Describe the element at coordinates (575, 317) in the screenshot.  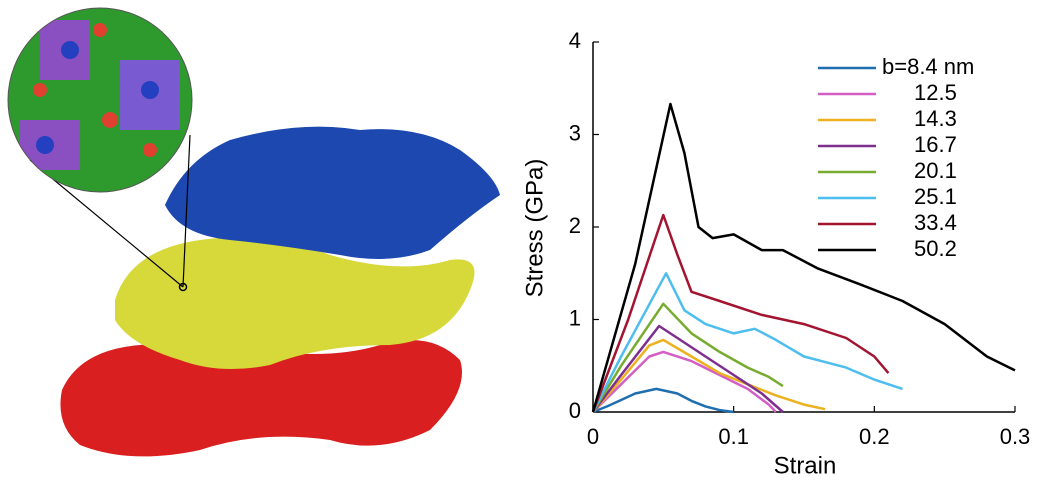
I see `y-tick-label: 1` at that location.